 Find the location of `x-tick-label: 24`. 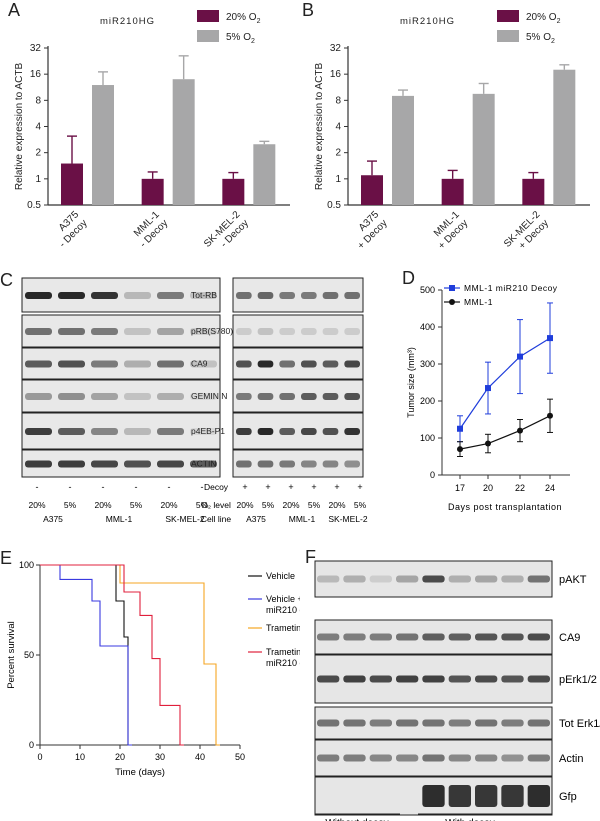

x-tick-label: 24 is located at coordinates (550, 488).